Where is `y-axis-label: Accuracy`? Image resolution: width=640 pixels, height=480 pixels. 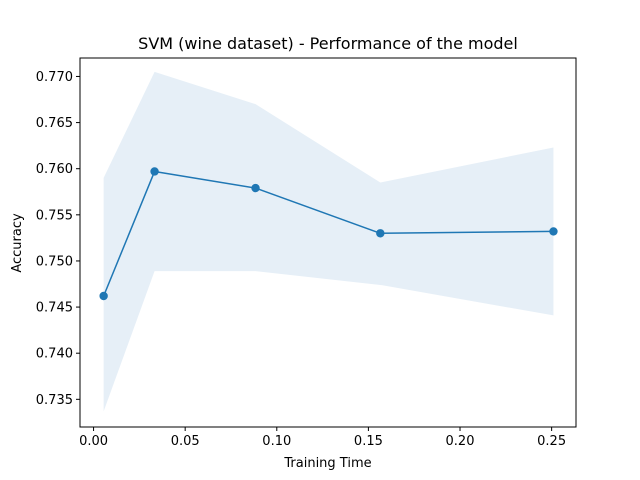 y-axis-label: Accuracy is located at coordinates (17, 243).